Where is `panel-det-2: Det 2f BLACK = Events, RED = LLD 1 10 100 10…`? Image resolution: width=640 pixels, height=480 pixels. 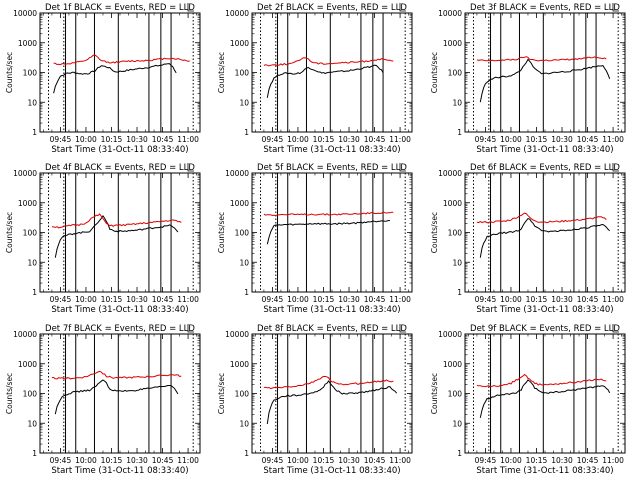
panel-det-2: Det 2f BLACK = Events, RED = LLD 1 10 100 10… is located at coordinates (315, 79).